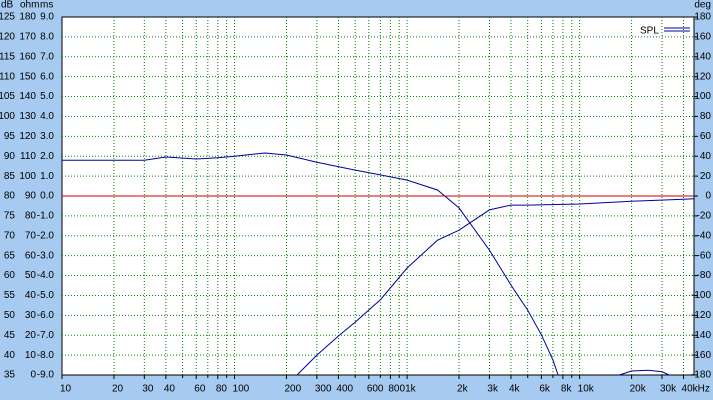 The image size is (713, 400). Describe the element at coordinates (638, 389) in the screenshot. I see `x-tick-label: 20k` at that location.